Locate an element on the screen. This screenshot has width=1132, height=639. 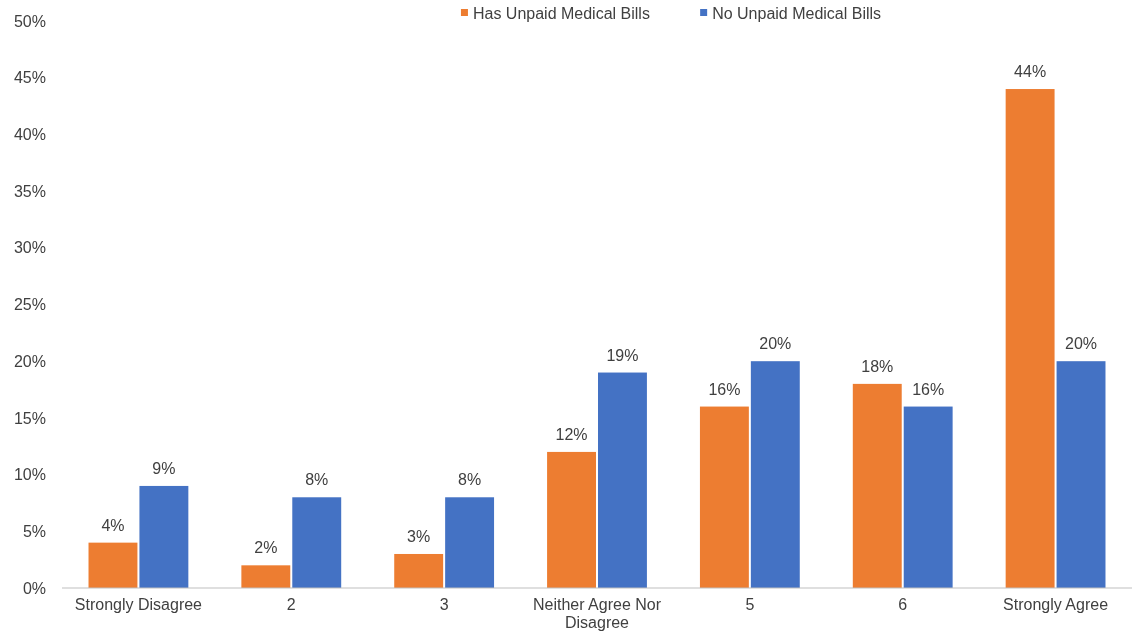
x-tick-label: 2 is located at coordinates (291, 604).